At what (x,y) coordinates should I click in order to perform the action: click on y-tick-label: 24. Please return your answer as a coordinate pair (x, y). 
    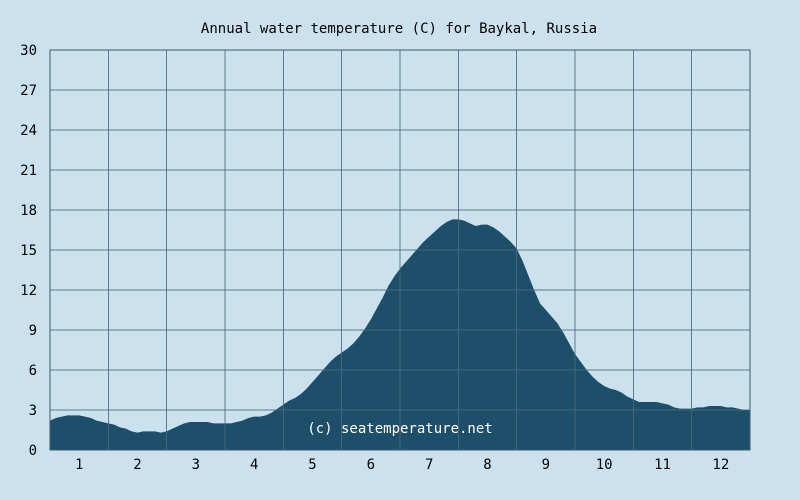
    Looking at the image, I should click on (28, 131).